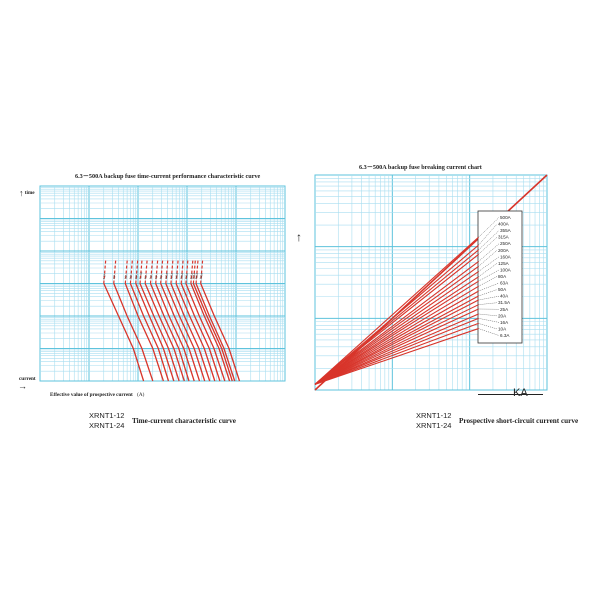  Describe the element at coordinates (186, 275) in the screenshot. I see `left-curve-label: 250A` at that location.